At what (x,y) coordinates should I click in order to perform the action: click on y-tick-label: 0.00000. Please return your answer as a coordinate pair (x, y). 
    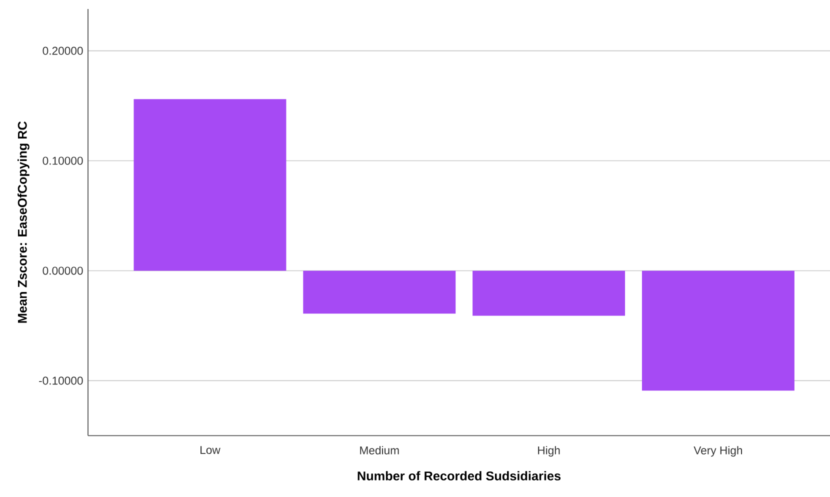
    Looking at the image, I should click on (62, 270).